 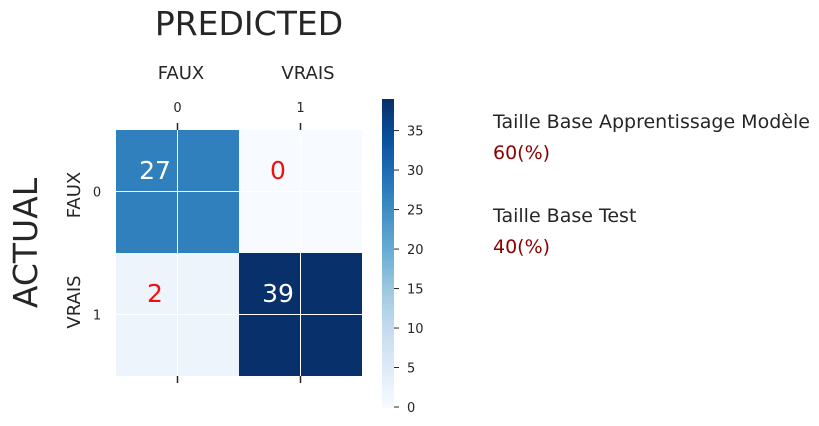 I want to click on x-tick-label: 0, so click(x=177, y=108).